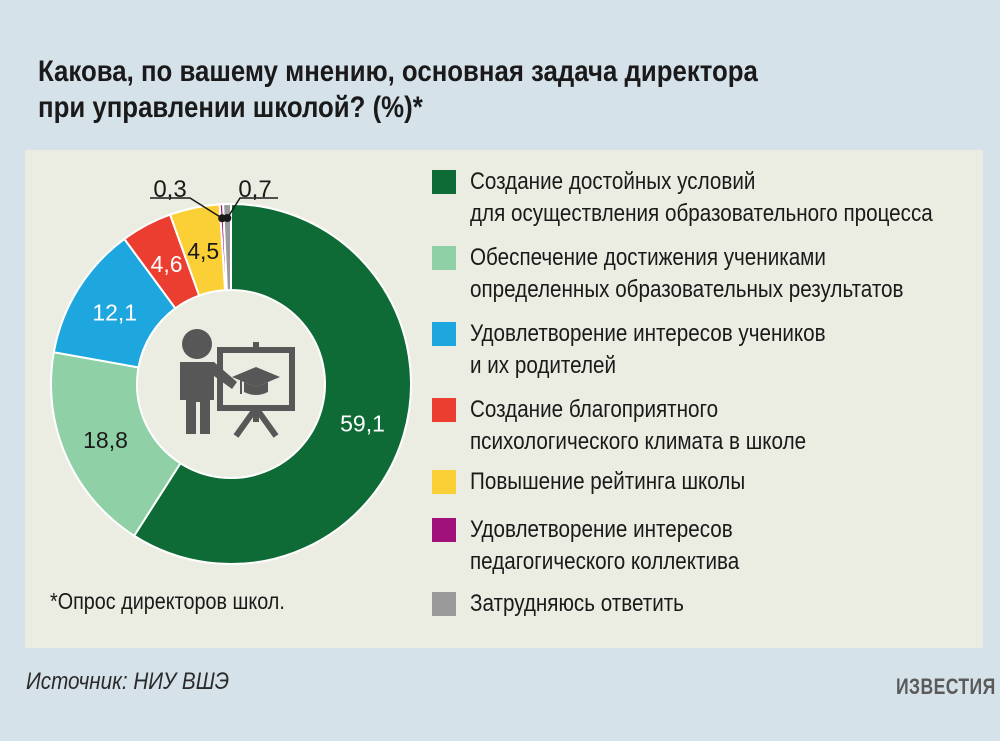 The image size is (1000, 741). What do you see at coordinates (105, 440) in the screenshot?
I see `data-label: 18,8` at bounding box center [105, 440].